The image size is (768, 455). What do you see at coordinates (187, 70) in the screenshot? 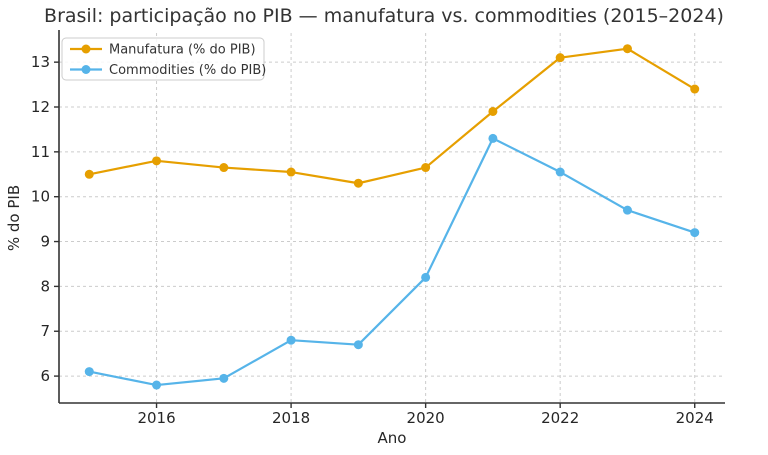
I see `legend-label-1: Commodities (% do PIB)` at bounding box center [187, 70].